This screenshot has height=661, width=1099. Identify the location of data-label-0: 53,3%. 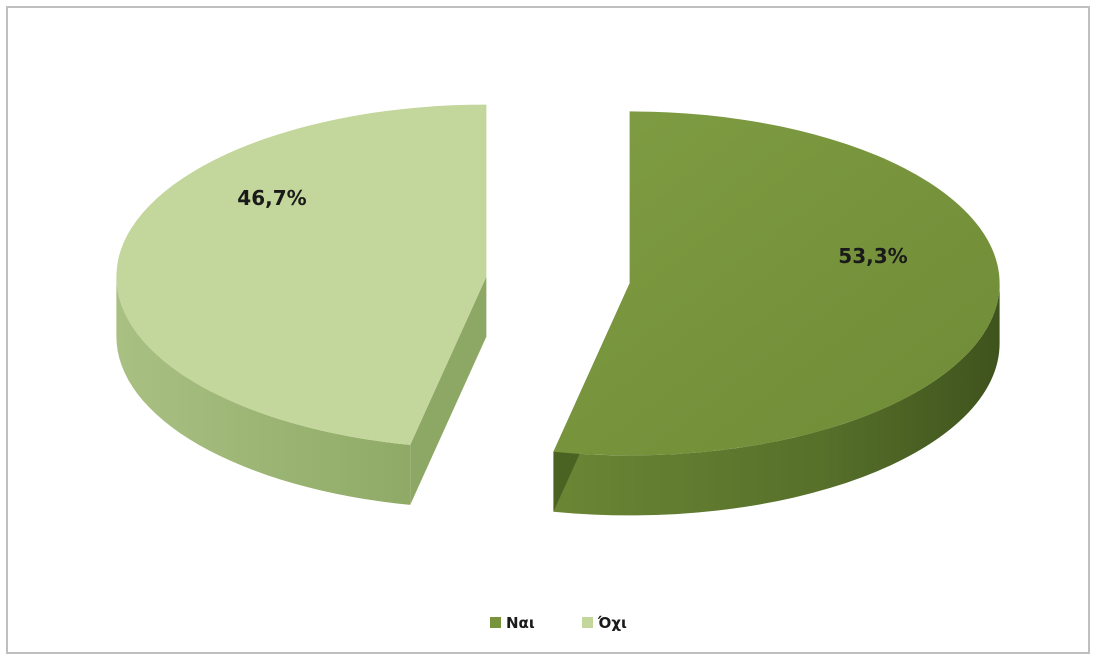
(872, 256).